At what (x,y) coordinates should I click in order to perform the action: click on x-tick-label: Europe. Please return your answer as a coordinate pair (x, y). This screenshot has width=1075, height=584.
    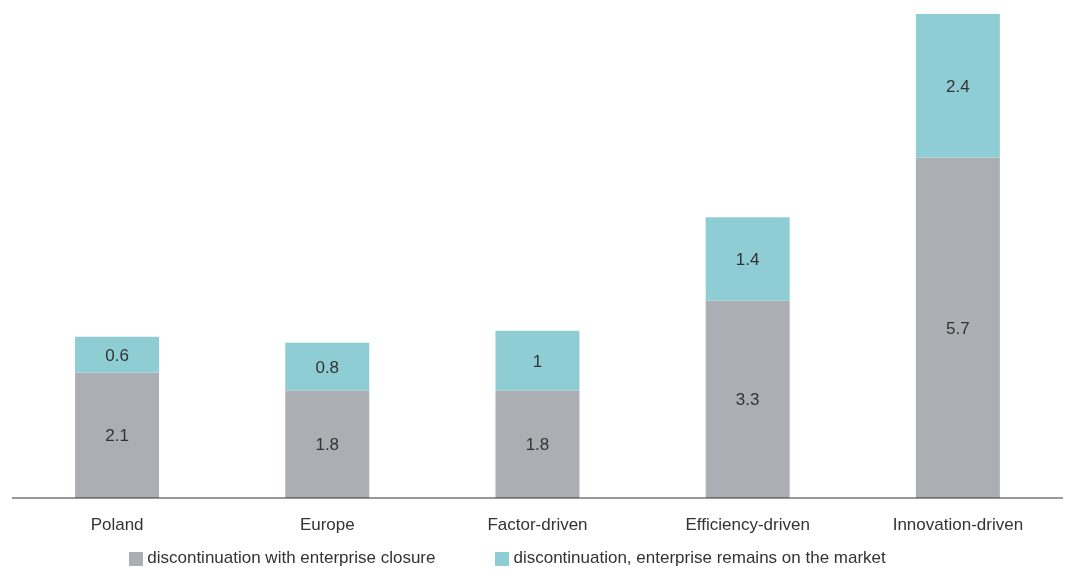
    Looking at the image, I should click on (327, 525).